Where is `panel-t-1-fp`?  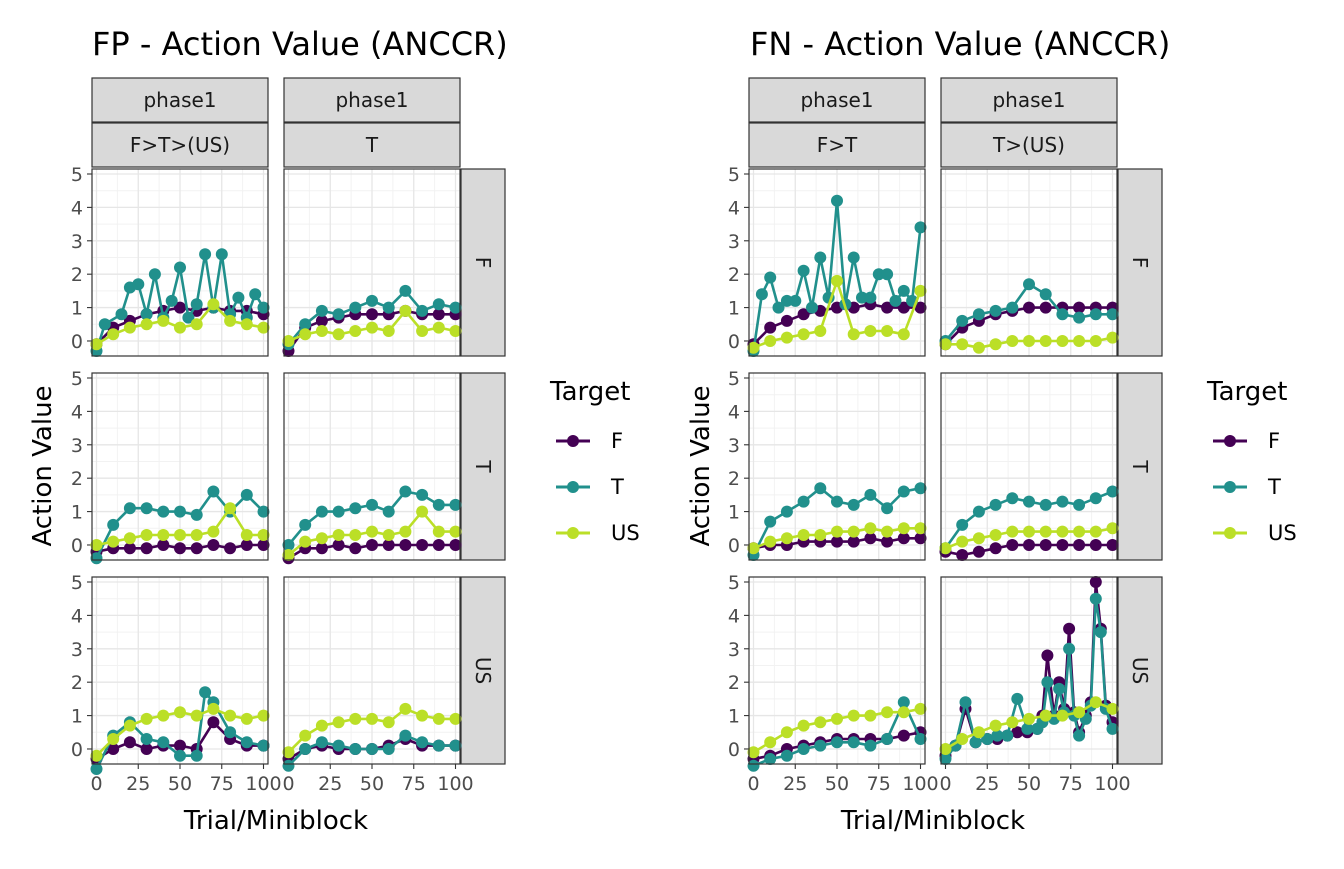 panel-t-1-fp is located at coordinates (372, 468).